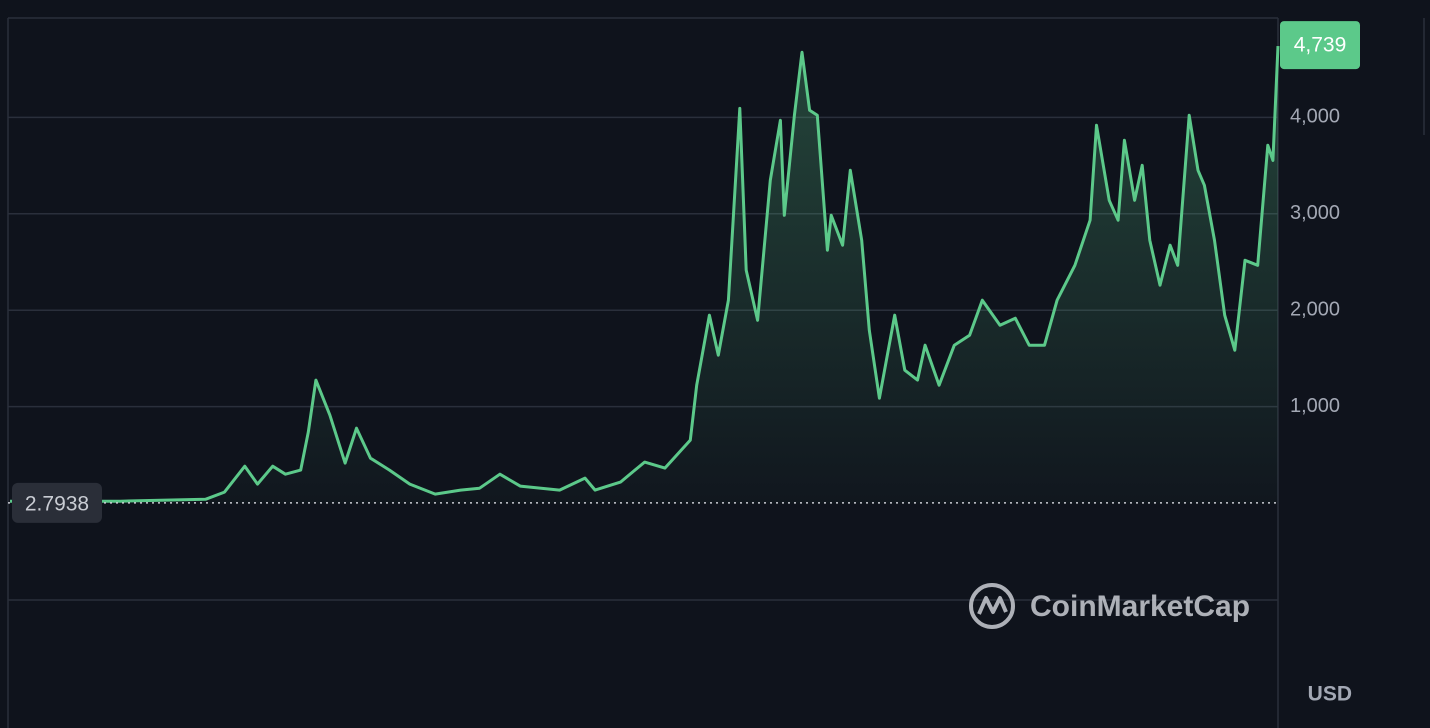 The width and height of the screenshot is (1430, 728). I want to click on x-tick-label: 2016, so click(58, 727).